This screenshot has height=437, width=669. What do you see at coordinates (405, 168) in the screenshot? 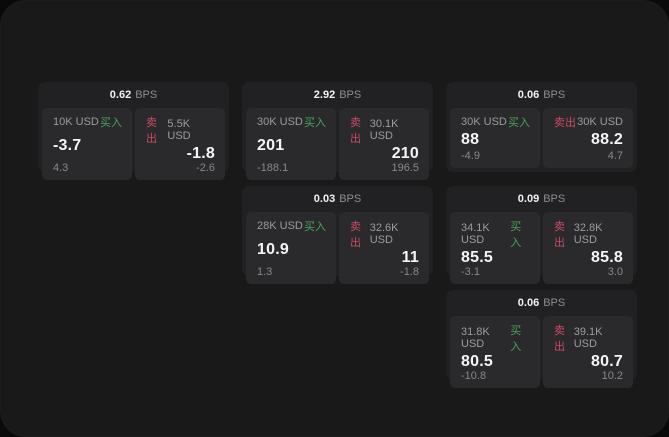
I see `sell-delta: 196.5` at bounding box center [405, 168].